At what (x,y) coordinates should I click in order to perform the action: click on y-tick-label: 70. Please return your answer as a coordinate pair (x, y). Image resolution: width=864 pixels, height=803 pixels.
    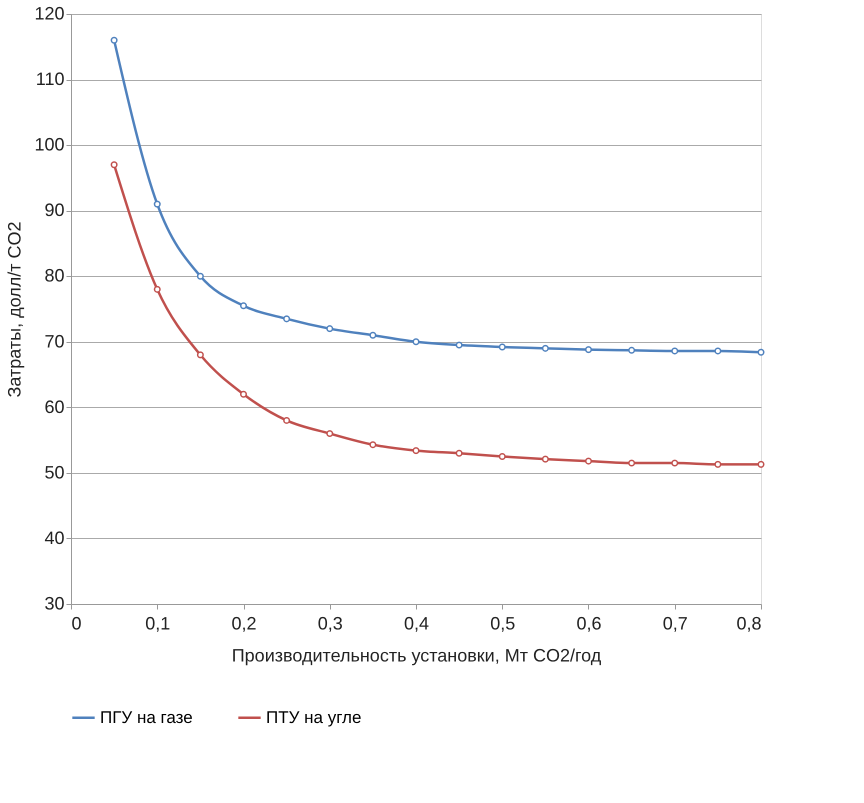
    Looking at the image, I should click on (54, 341).